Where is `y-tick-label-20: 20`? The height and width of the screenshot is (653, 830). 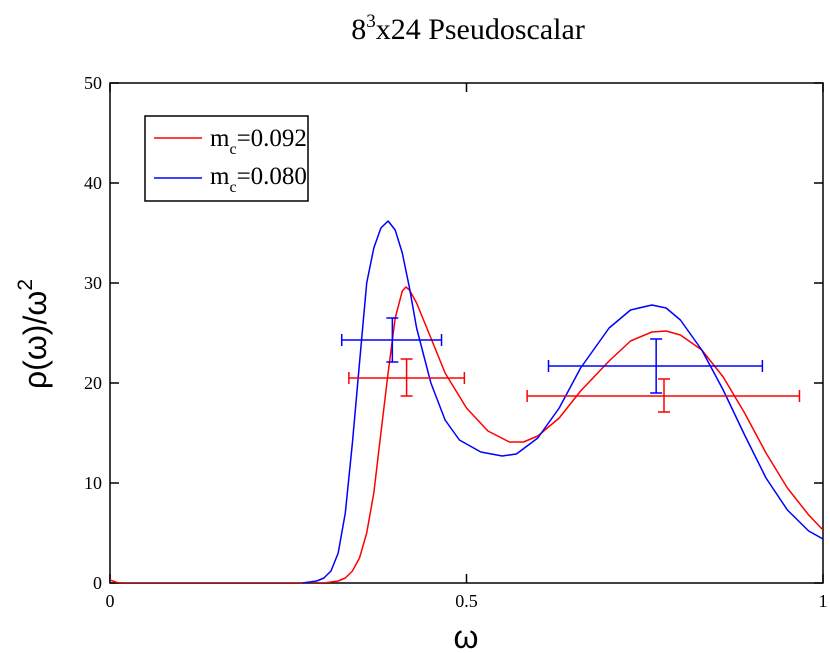
y-tick-label-20: 20 is located at coordinates (93, 383).